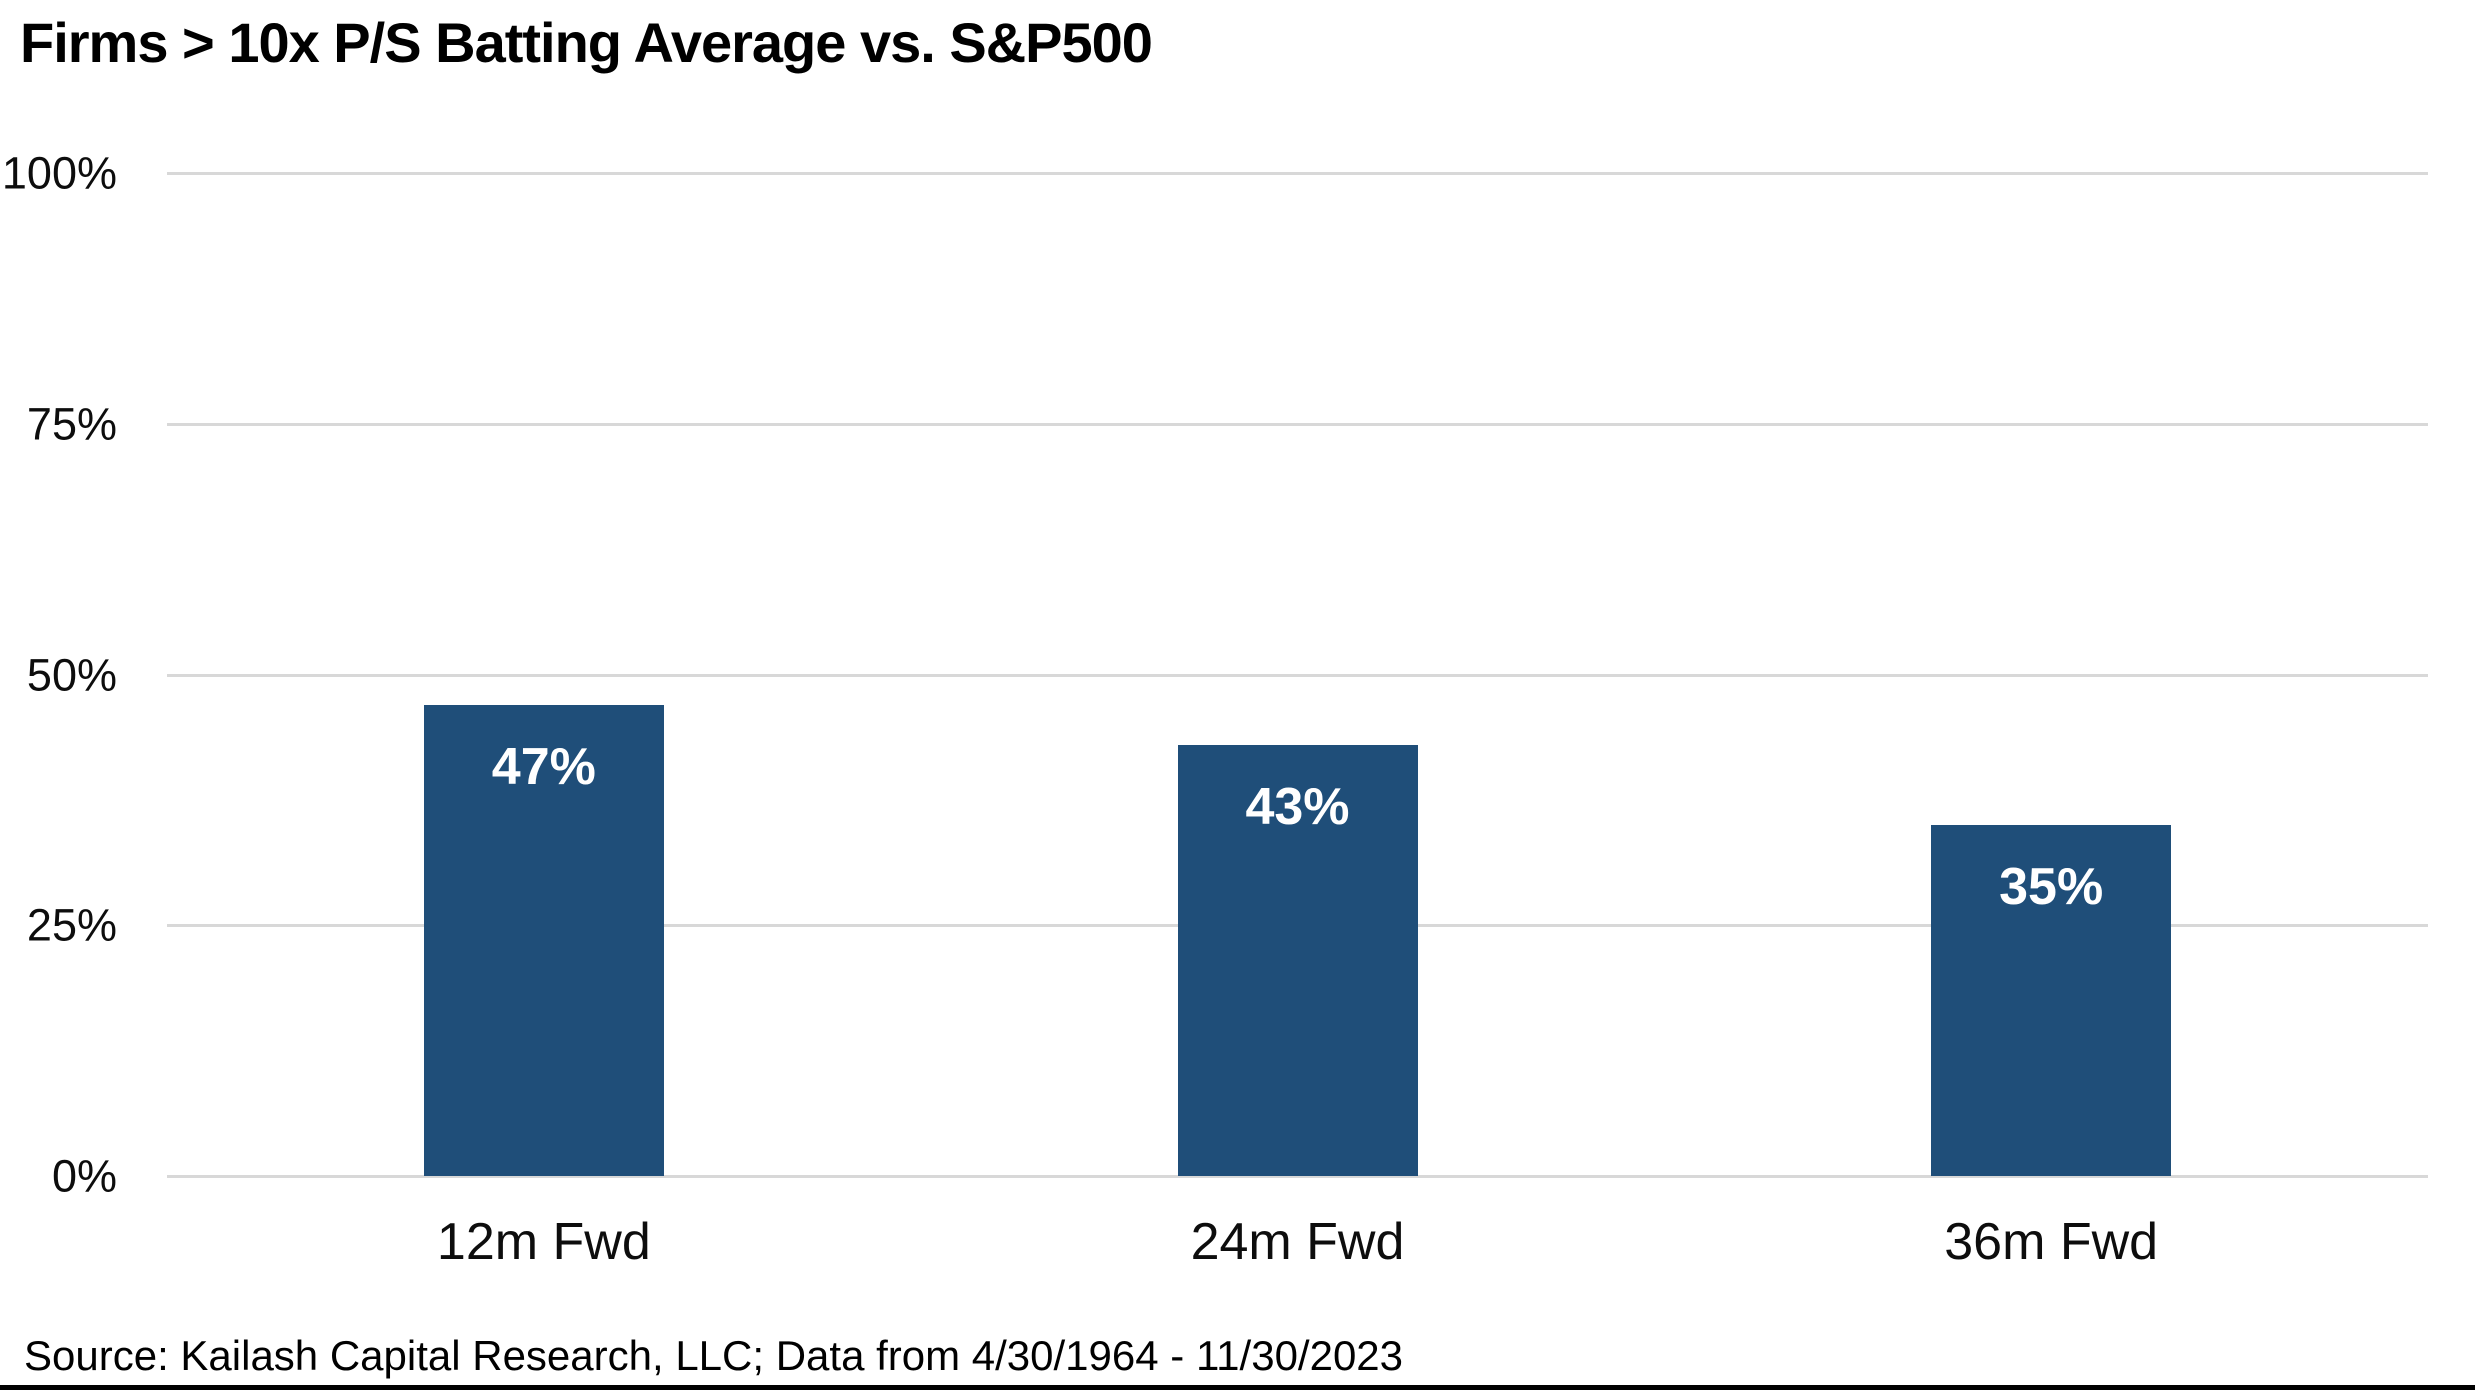 The image size is (2475, 1393). Describe the element at coordinates (2051, 1242) in the screenshot. I see `x-axis-tick-label-36m-fwd: 36m Fwd` at that location.